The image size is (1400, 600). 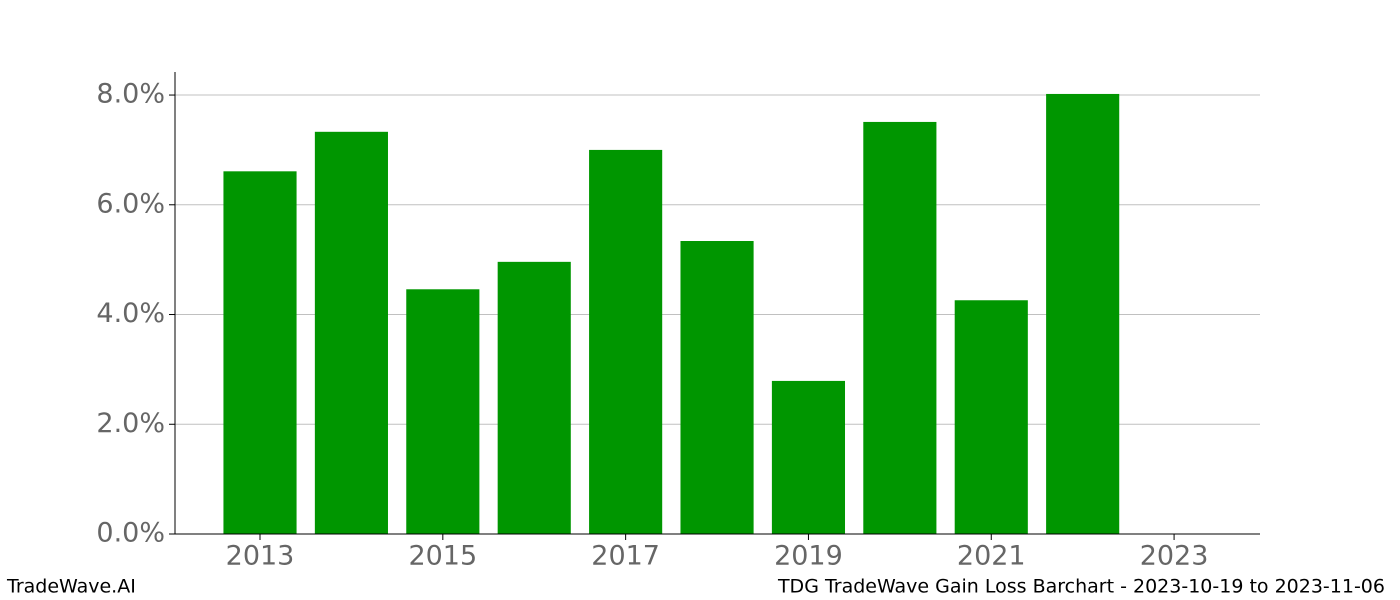 What do you see at coordinates (1174, 556) in the screenshot?
I see `x-tick-label: 2023` at bounding box center [1174, 556].